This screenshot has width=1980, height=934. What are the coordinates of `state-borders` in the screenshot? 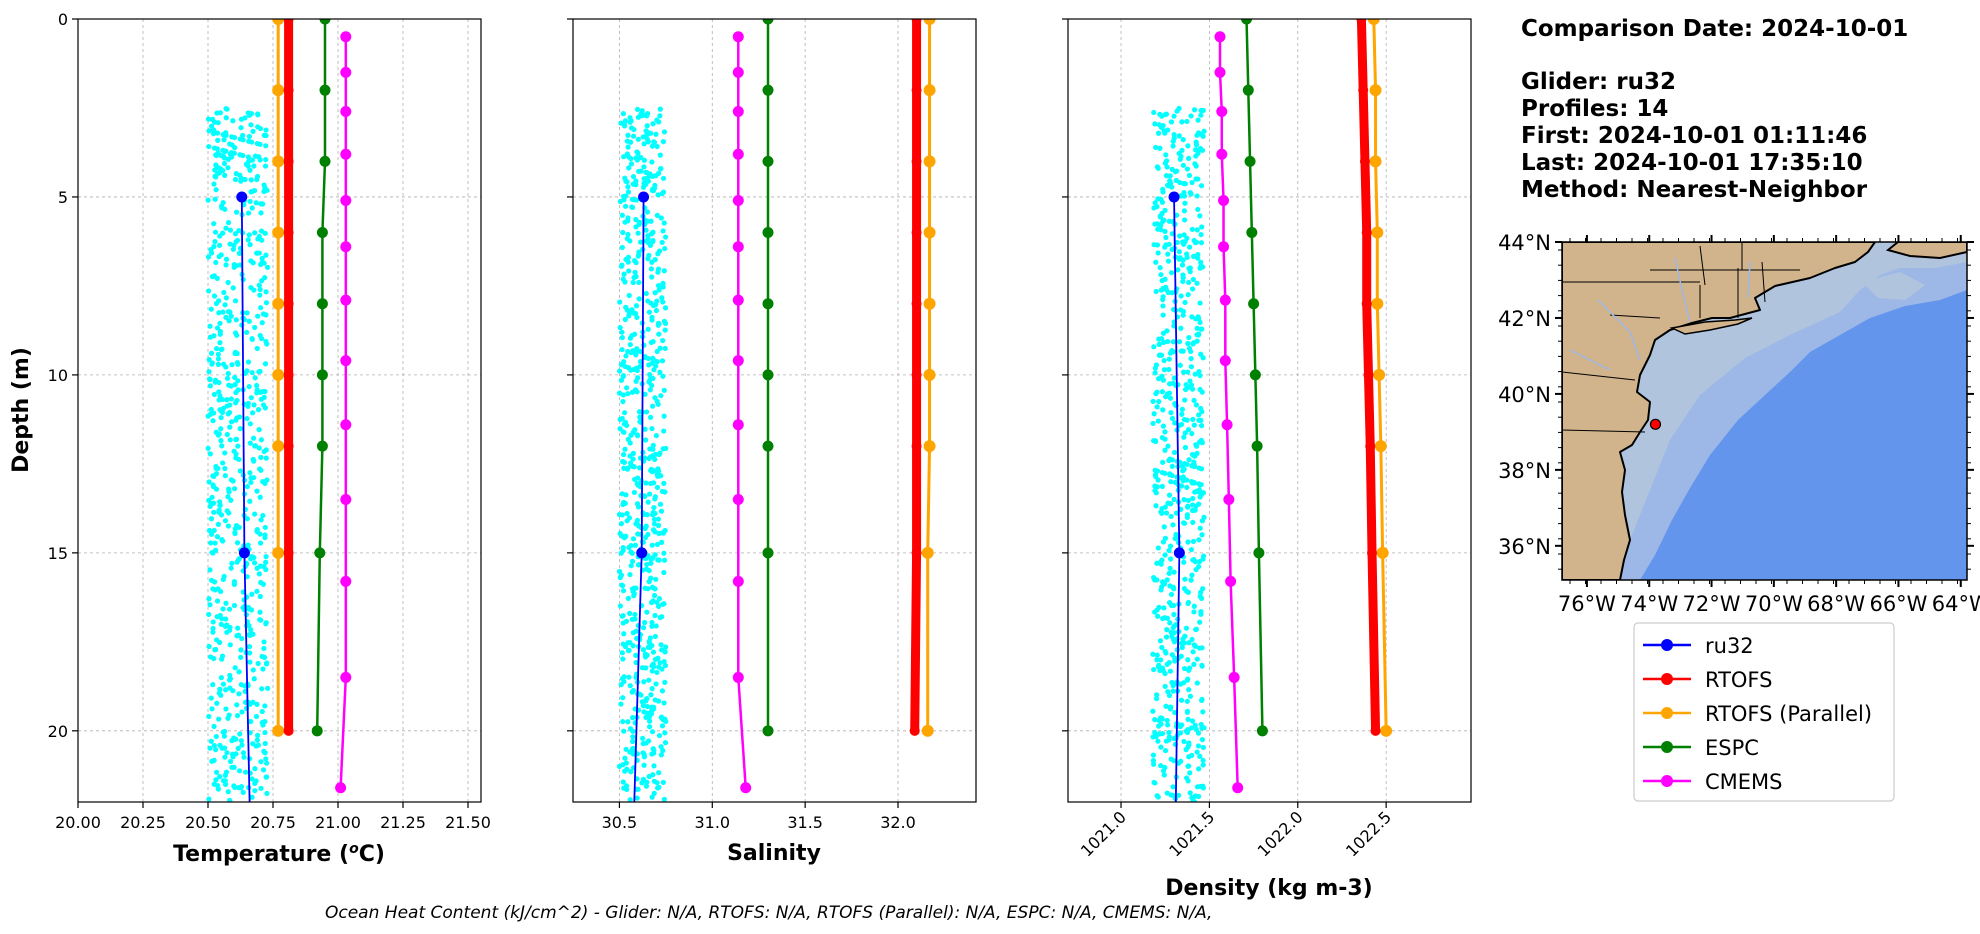 It's located at (1681, 337).